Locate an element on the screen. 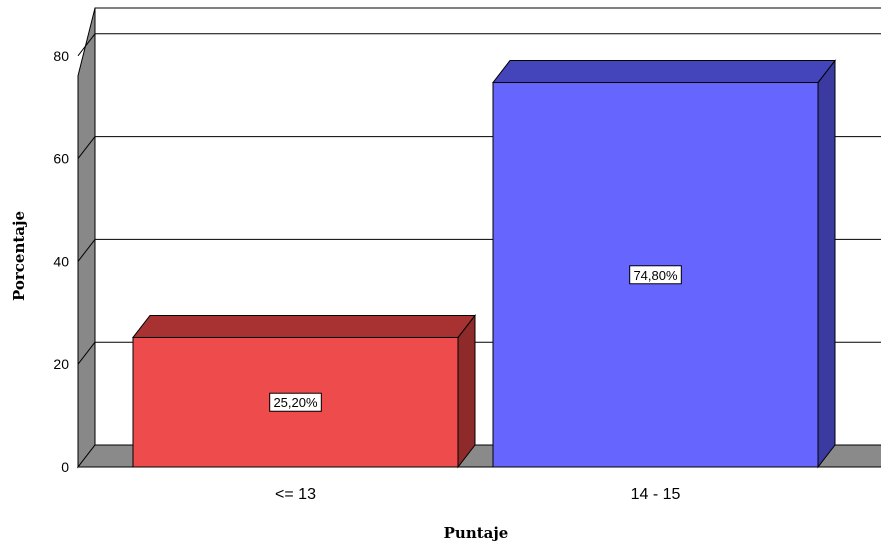  y-tick-labels: 0 20 40 60 80 is located at coordinates (61, 261).